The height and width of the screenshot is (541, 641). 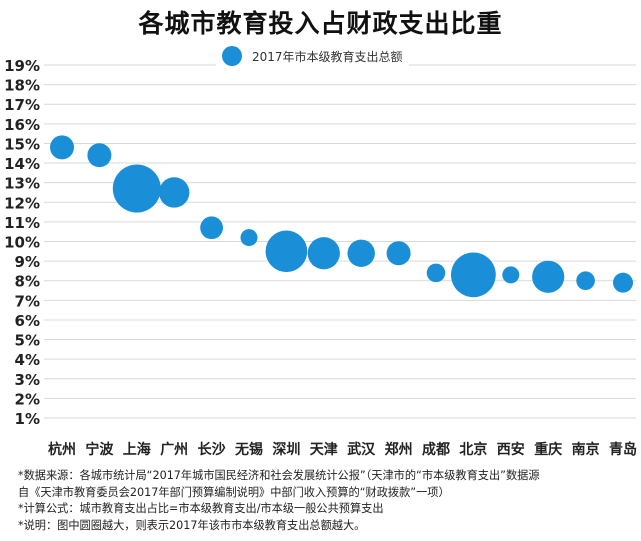 What do you see at coordinates (436, 449) in the screenshot?
I see `x-tick-label: 成都` at bounding box center [436, 449].